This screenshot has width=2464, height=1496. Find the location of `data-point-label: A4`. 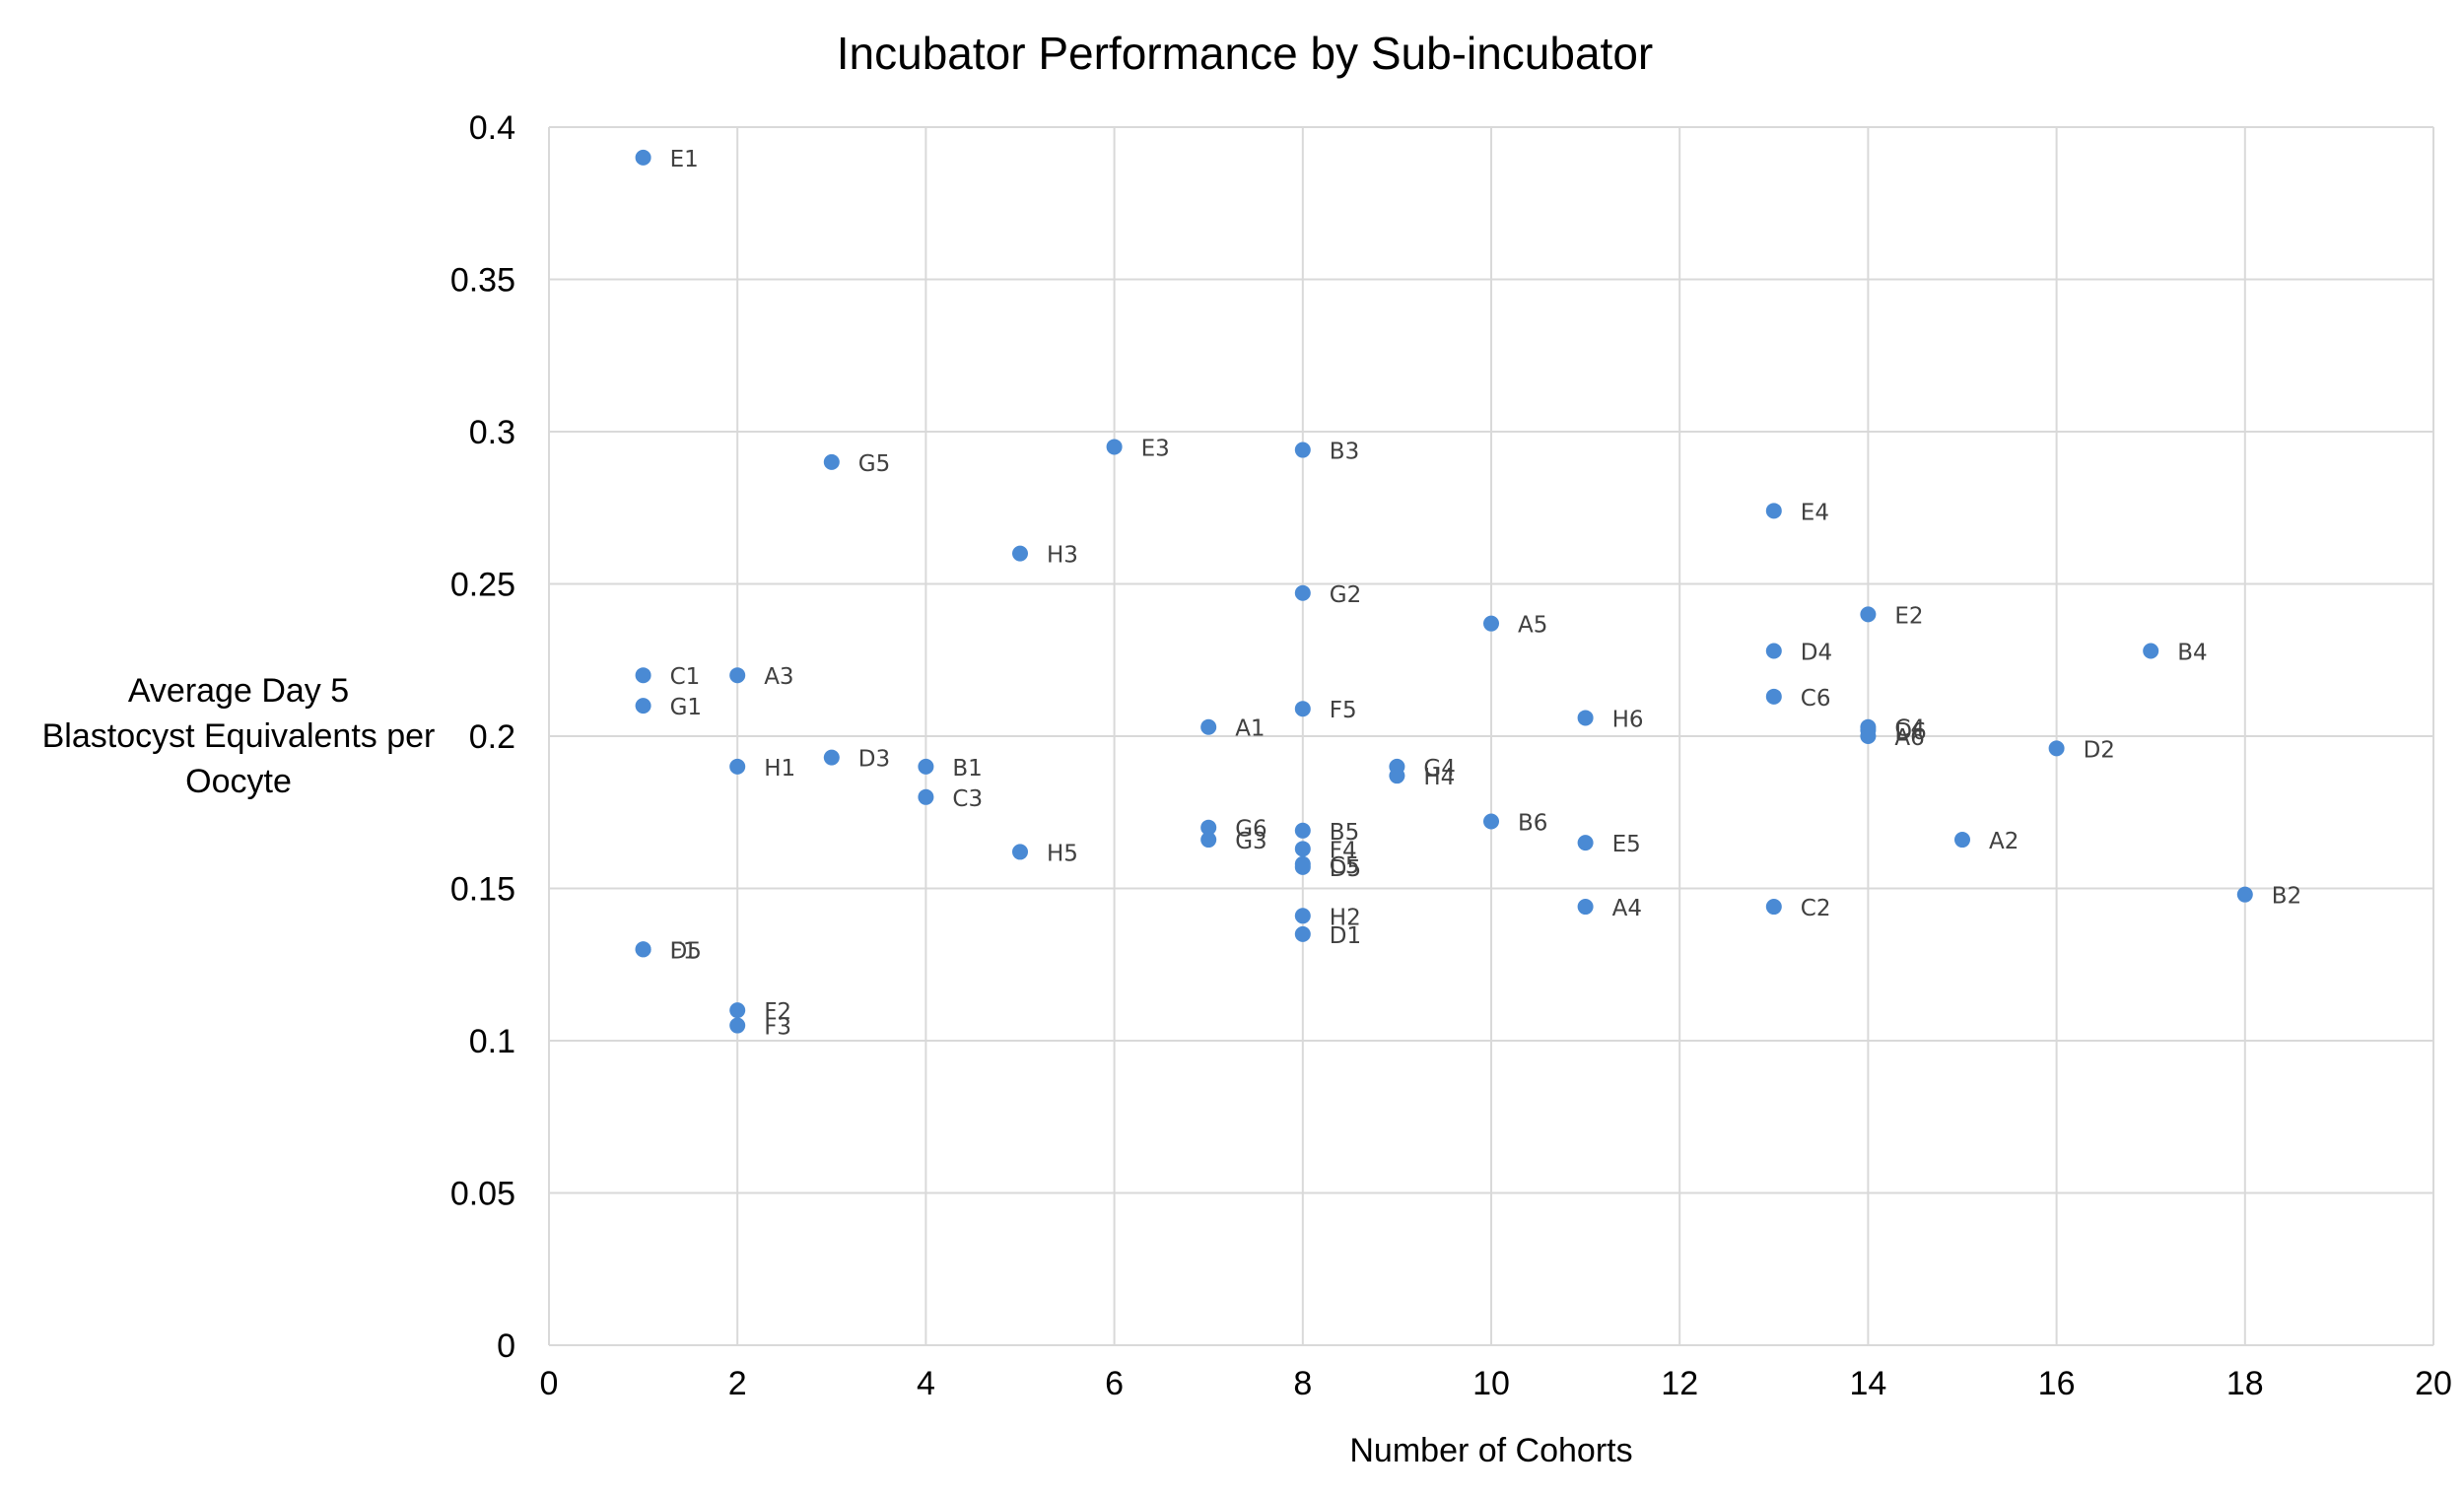

data-point-label: A4 is located at coordinates (1627, 908).